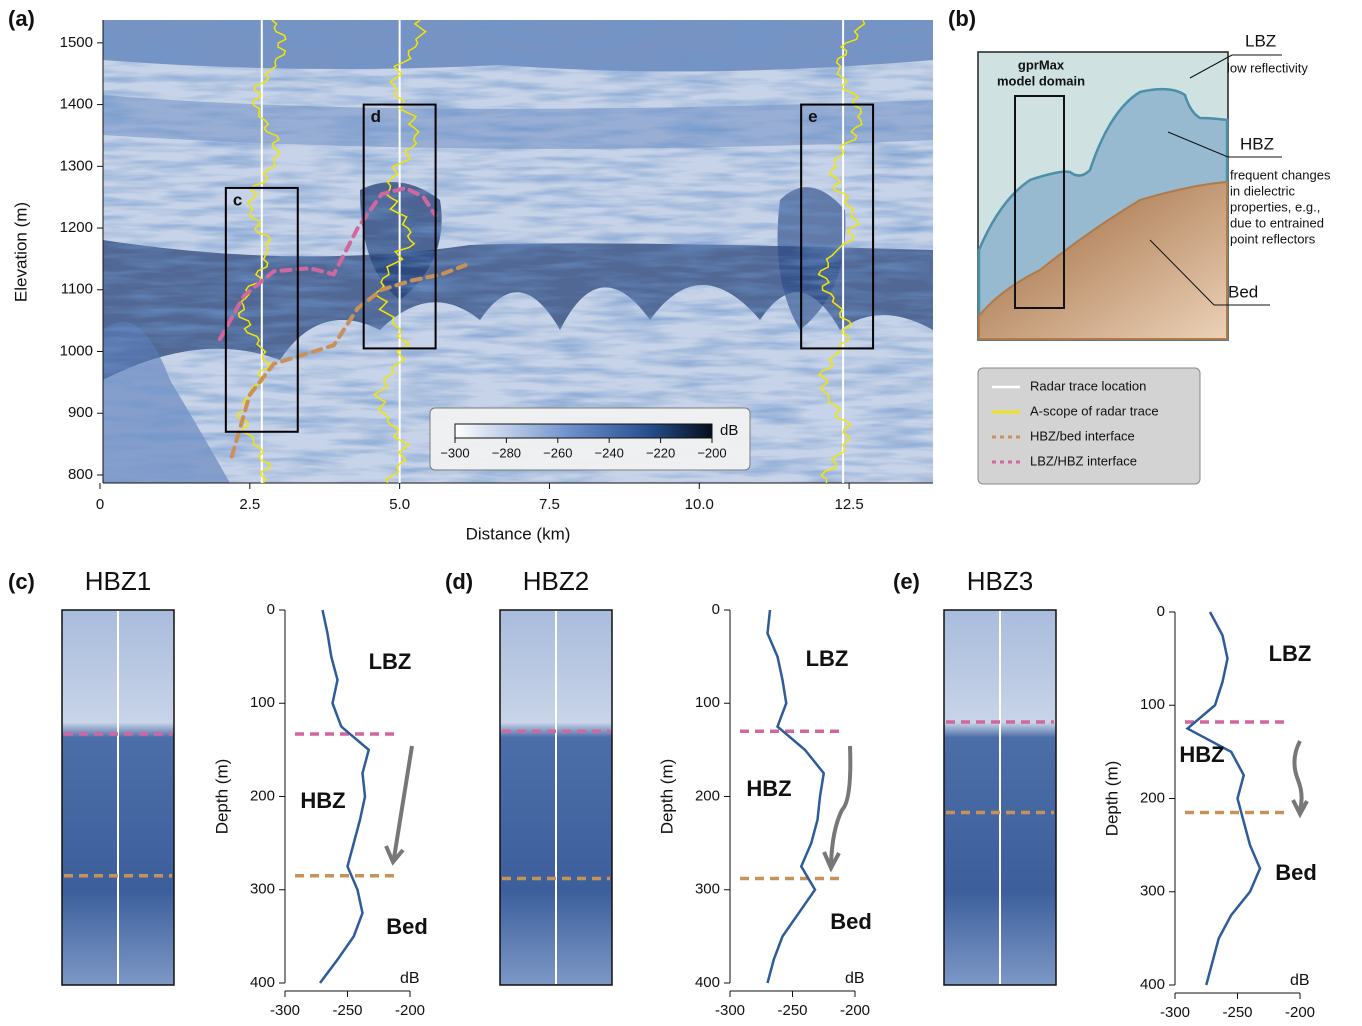  Describe the element at coordinates (376, 116) in the screenshot. I see `inset-label: d` at that location.